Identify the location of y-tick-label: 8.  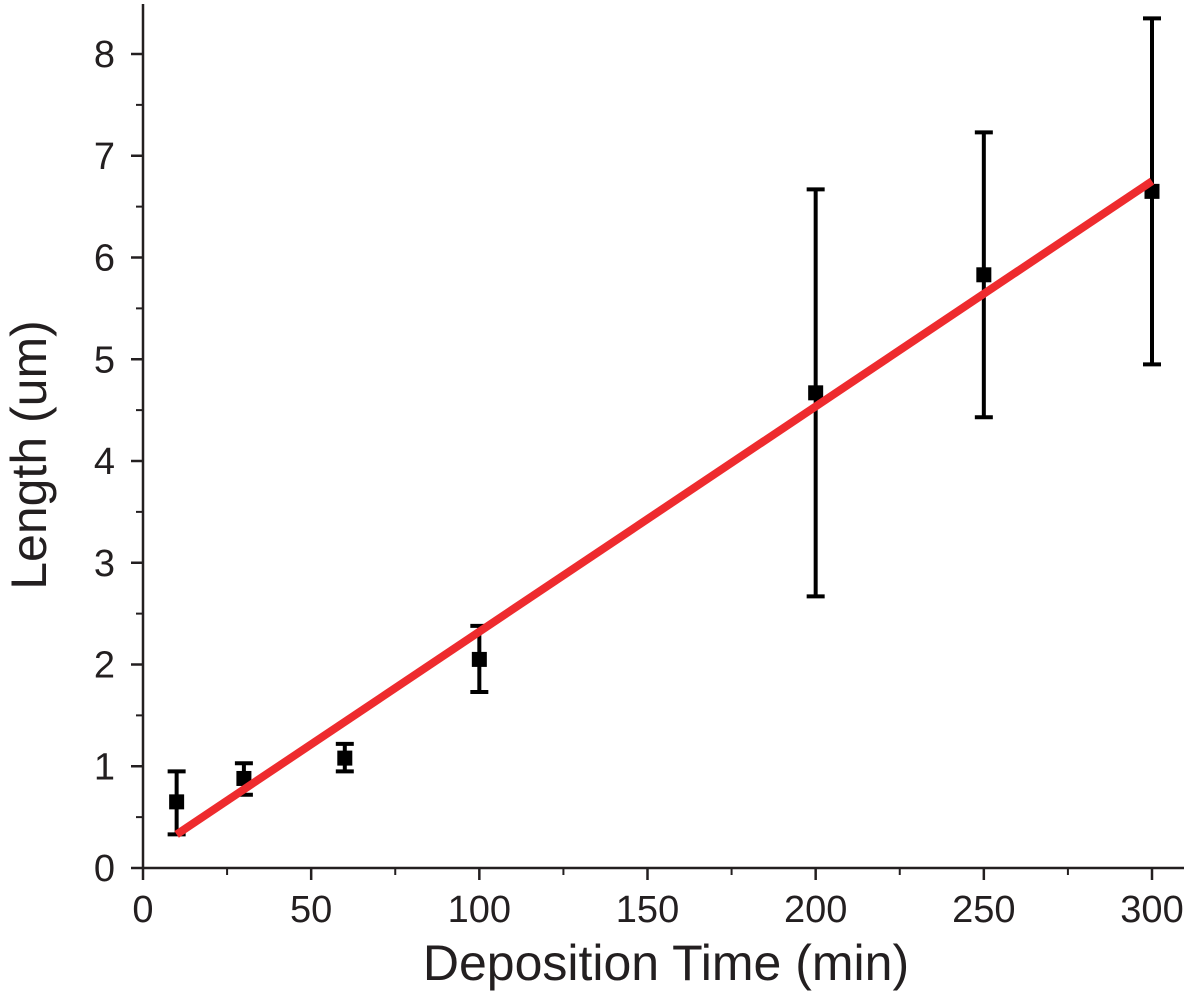
(104, 55).